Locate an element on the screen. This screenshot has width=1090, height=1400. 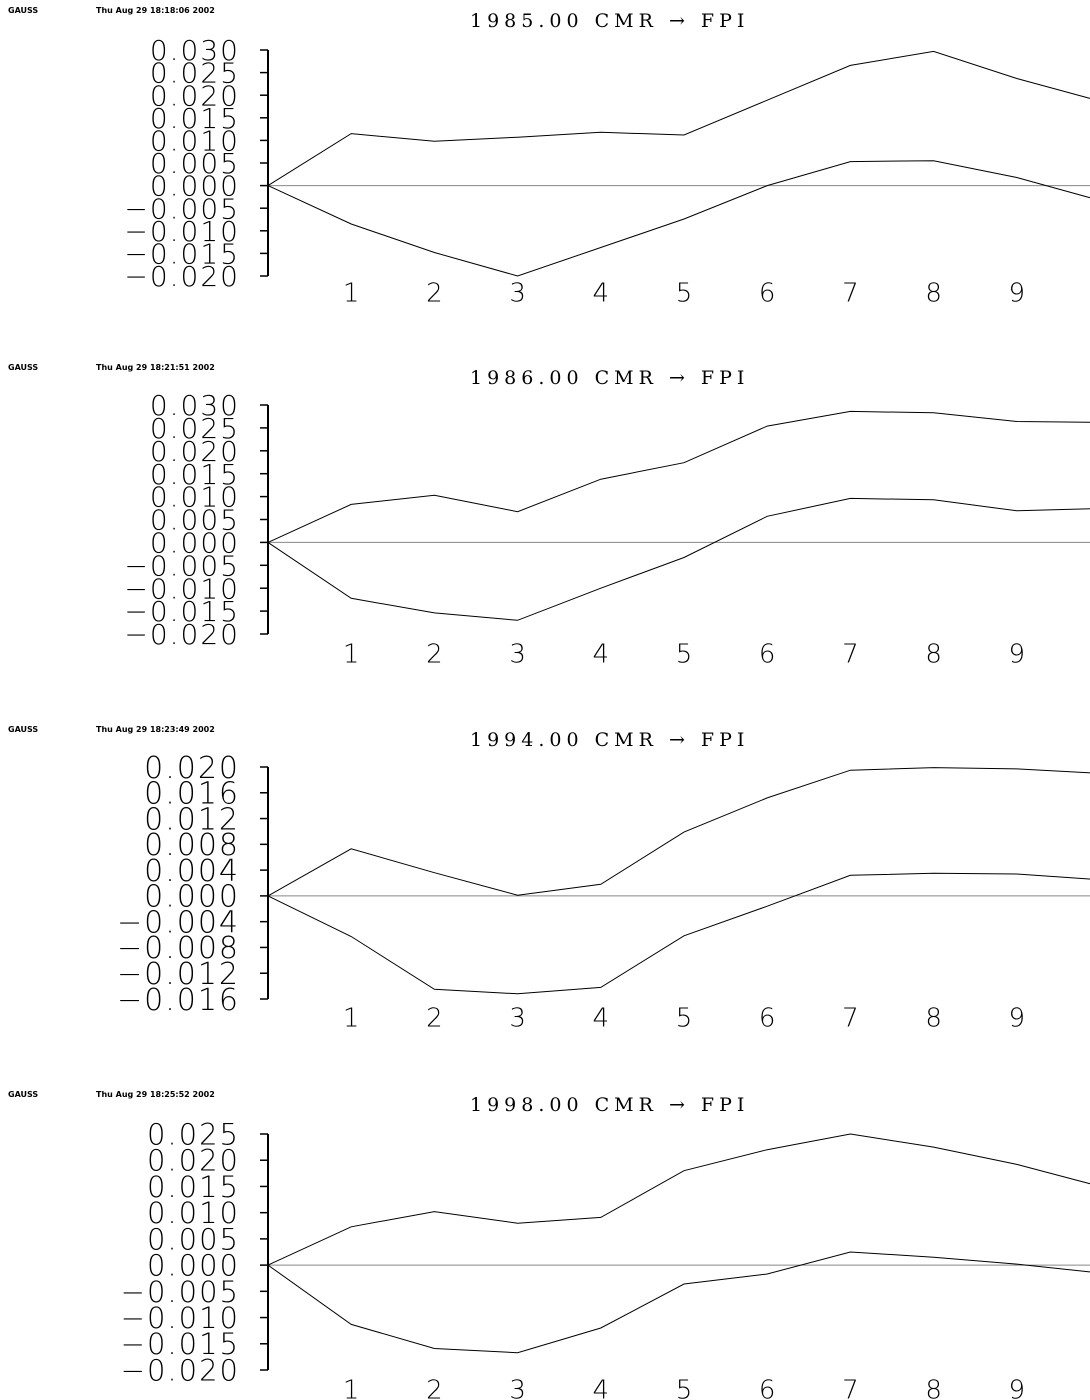
timestamp-label: Thu Aug 29 18:18:06 2002 is located at coordinates (155, 10).